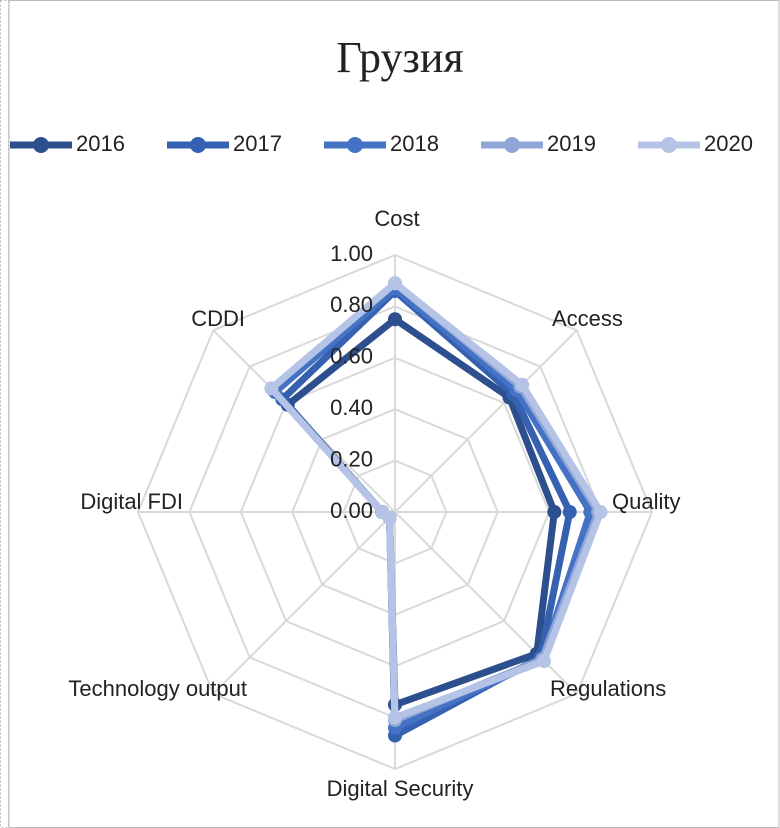 This screenshot has height=828, width=780. Describe the element at coordinates (351, 510) in the screenshot. I see `r-tick-label: 0.00` at that location.